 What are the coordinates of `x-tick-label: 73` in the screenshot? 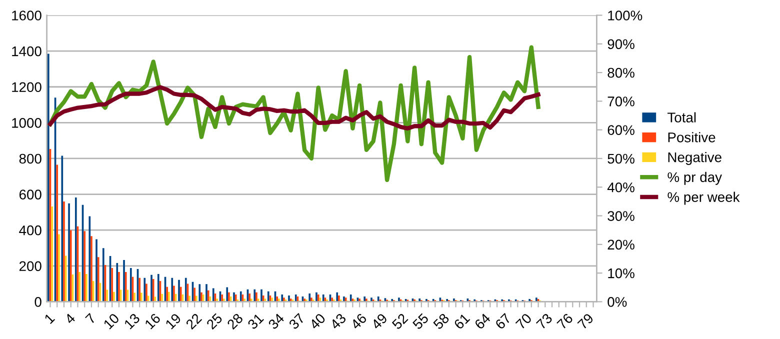 It's located at (544, 321).